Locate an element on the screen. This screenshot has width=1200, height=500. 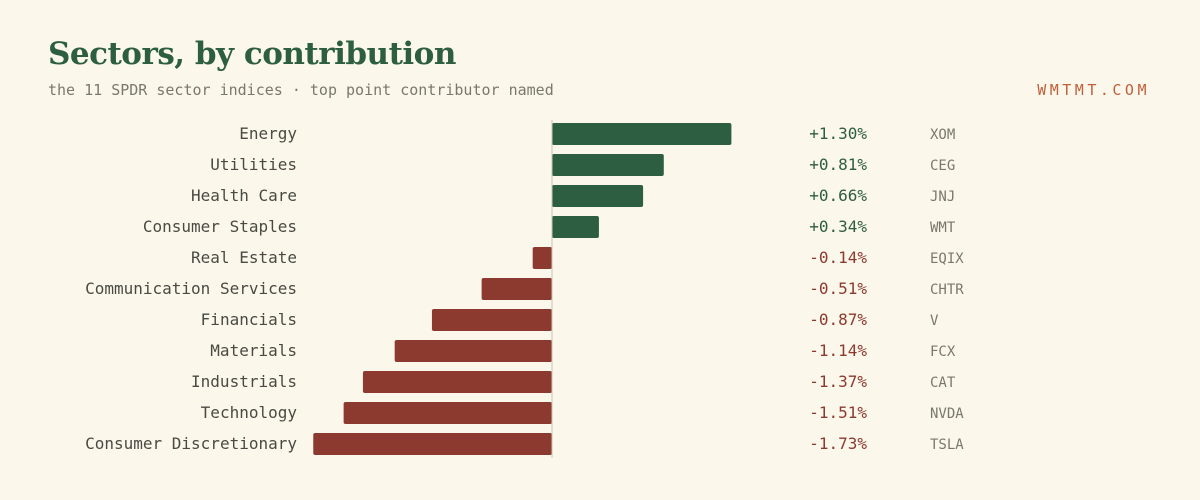
ticker-label: CHTR is located at coordinates (947, 290).